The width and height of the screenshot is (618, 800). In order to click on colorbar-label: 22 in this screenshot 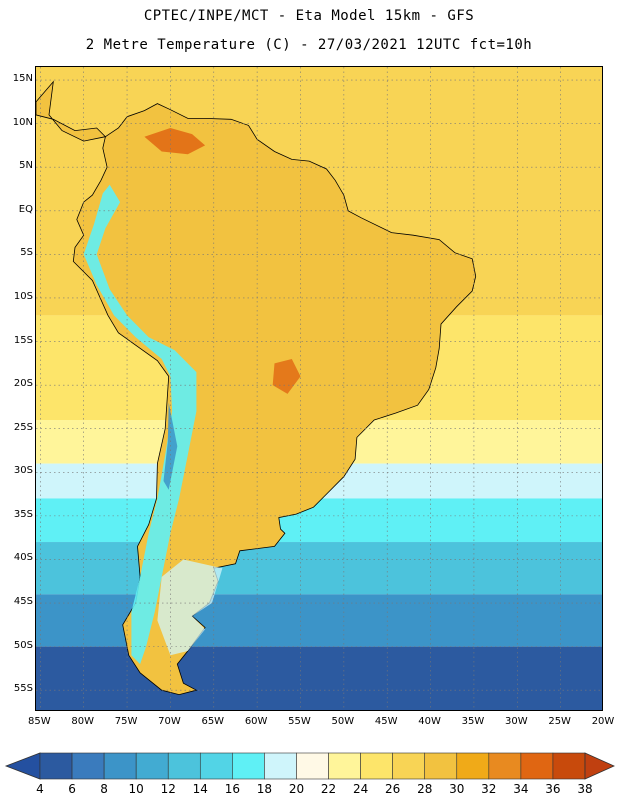, I will do `click(328, 789)`.